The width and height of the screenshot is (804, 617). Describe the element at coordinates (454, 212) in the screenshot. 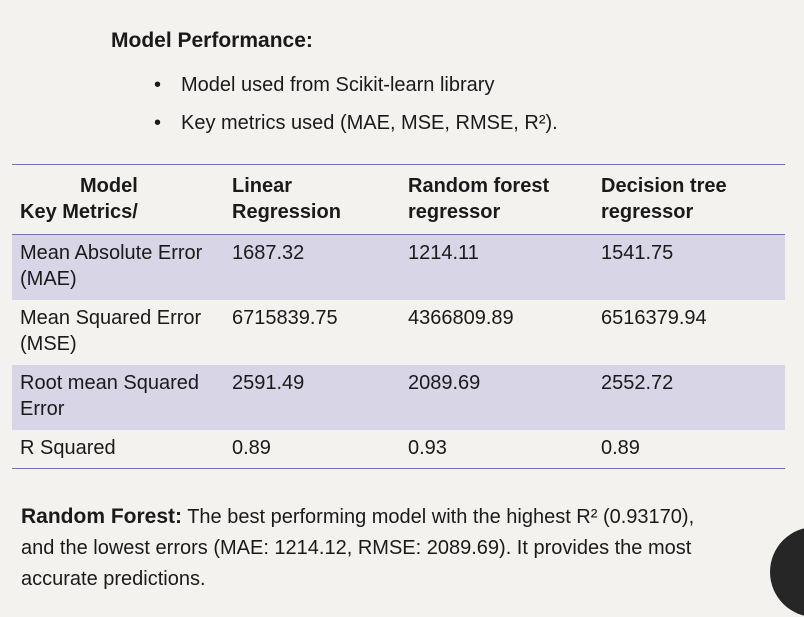

I see `header-rf-line2: regressor` at that location.